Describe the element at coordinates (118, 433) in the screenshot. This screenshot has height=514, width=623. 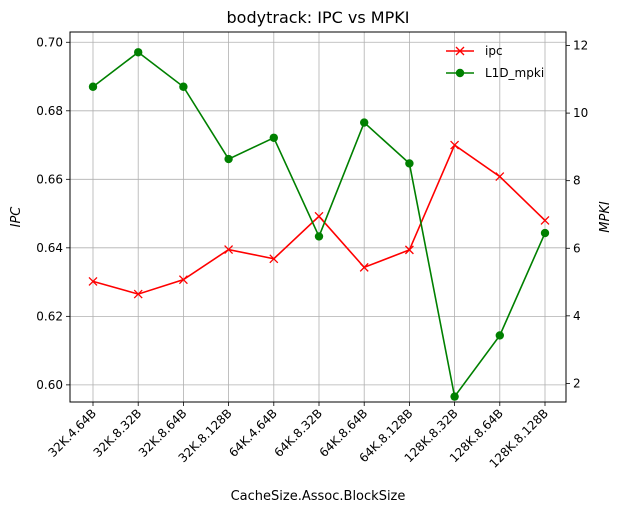
I see `x-tick-label: 32K.8.32B` at that location.